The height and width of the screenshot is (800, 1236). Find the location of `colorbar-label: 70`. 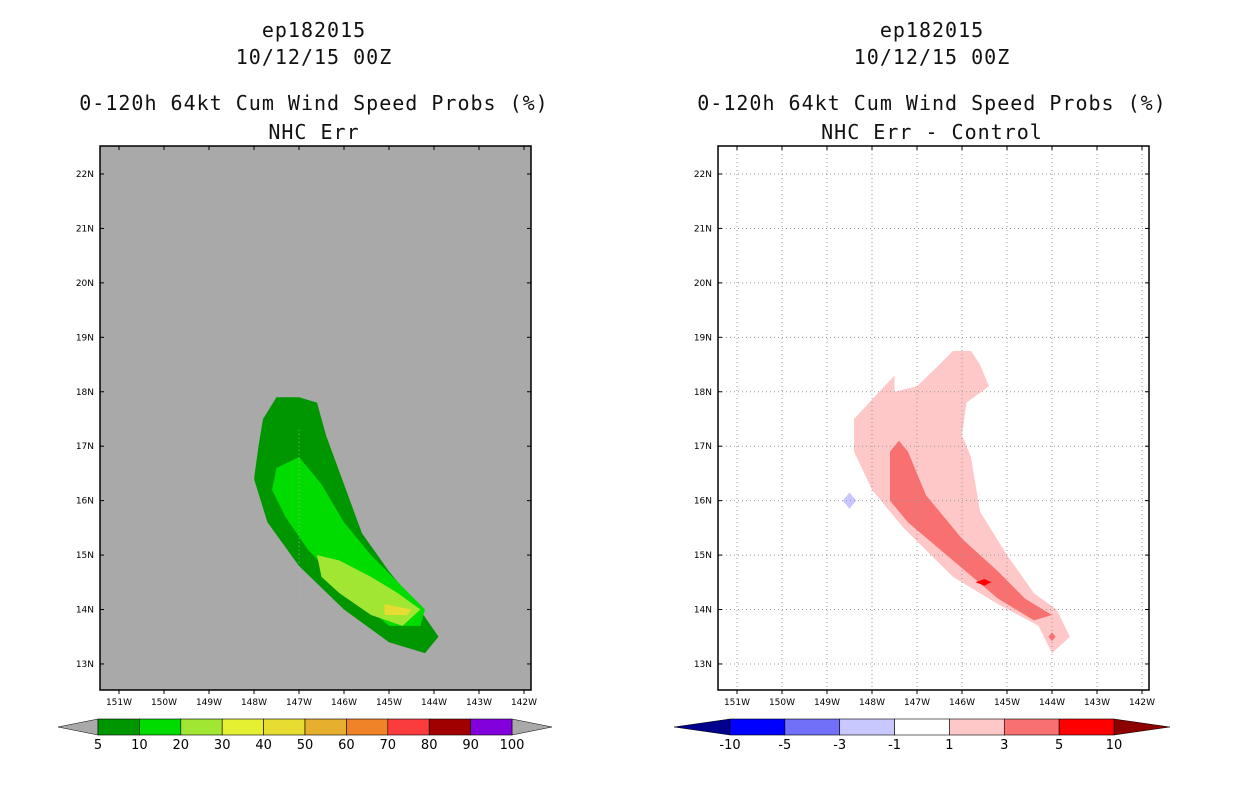

colorbar-label: 70 is located at coordinates (388, 745).